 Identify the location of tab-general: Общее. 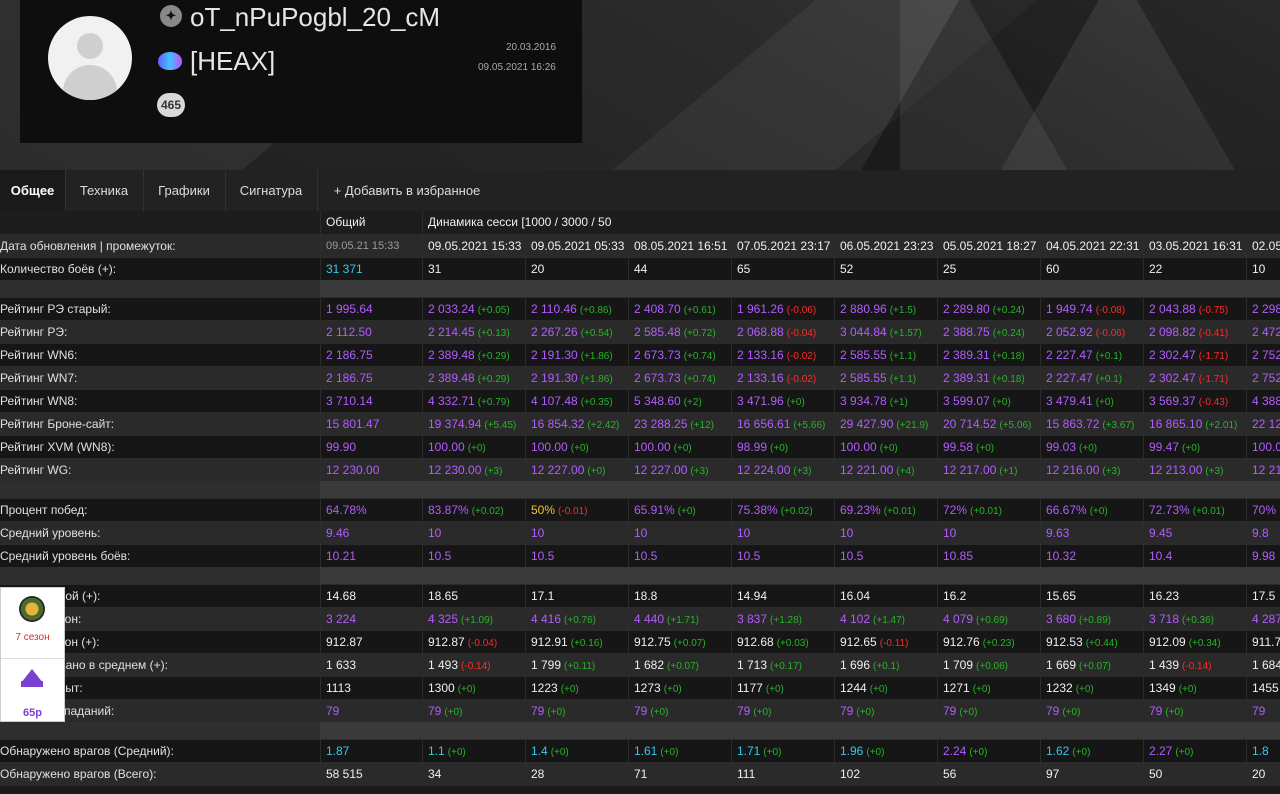
(33, 190).